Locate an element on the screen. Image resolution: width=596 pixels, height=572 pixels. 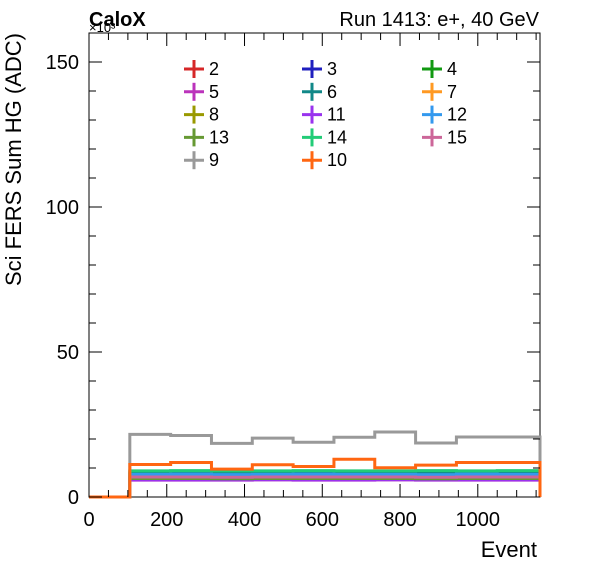
legend-label-6: 6 is located at coordinates (332, 92).